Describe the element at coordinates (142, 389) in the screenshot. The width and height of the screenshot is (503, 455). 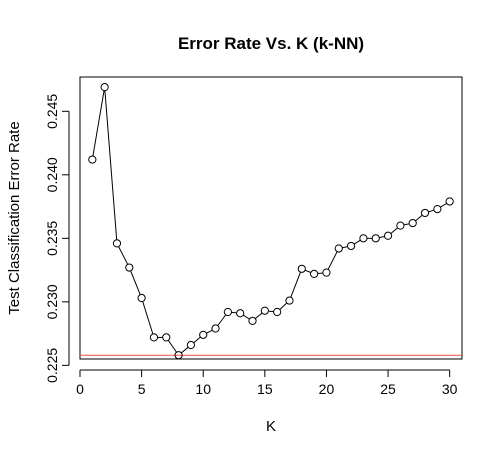
I see `x-tick-label: 5` at that location.